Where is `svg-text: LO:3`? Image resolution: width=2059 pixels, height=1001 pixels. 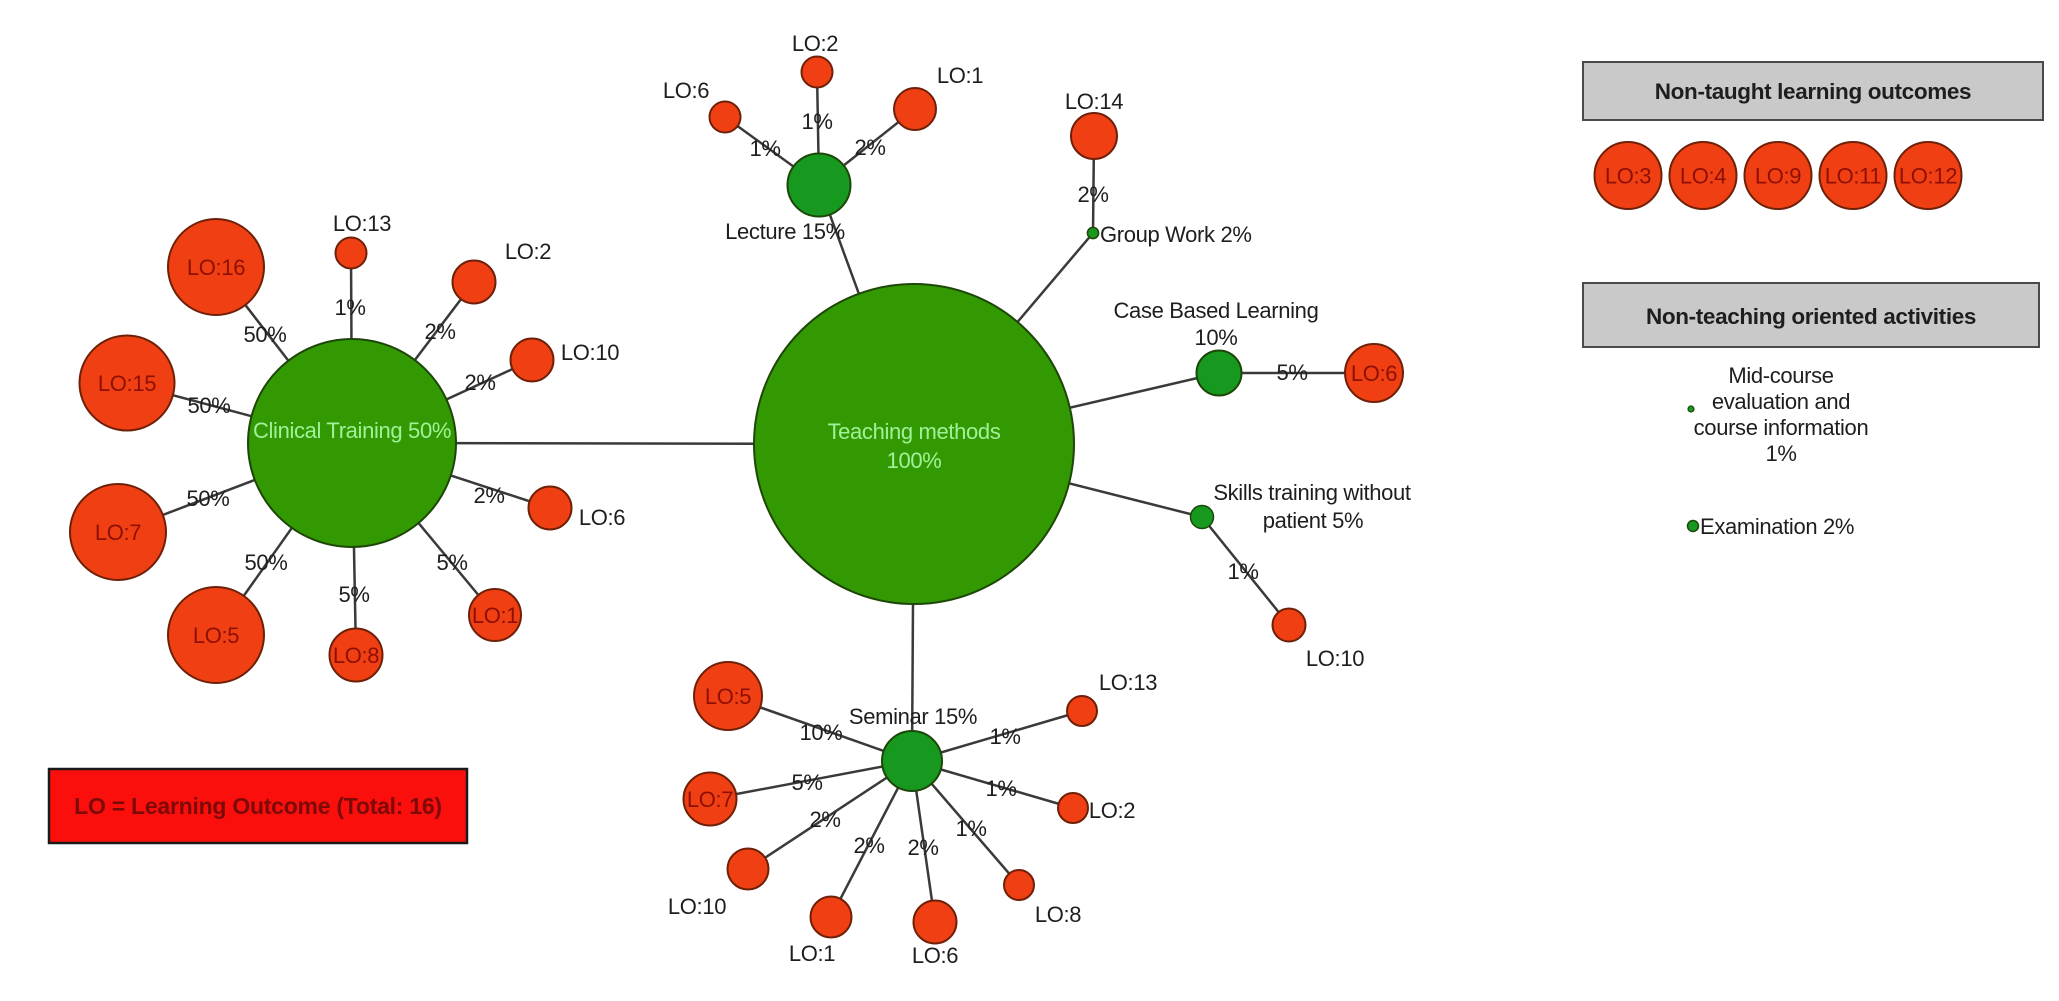
svg-text: LO:3 is located at coordinates (1628, 176).